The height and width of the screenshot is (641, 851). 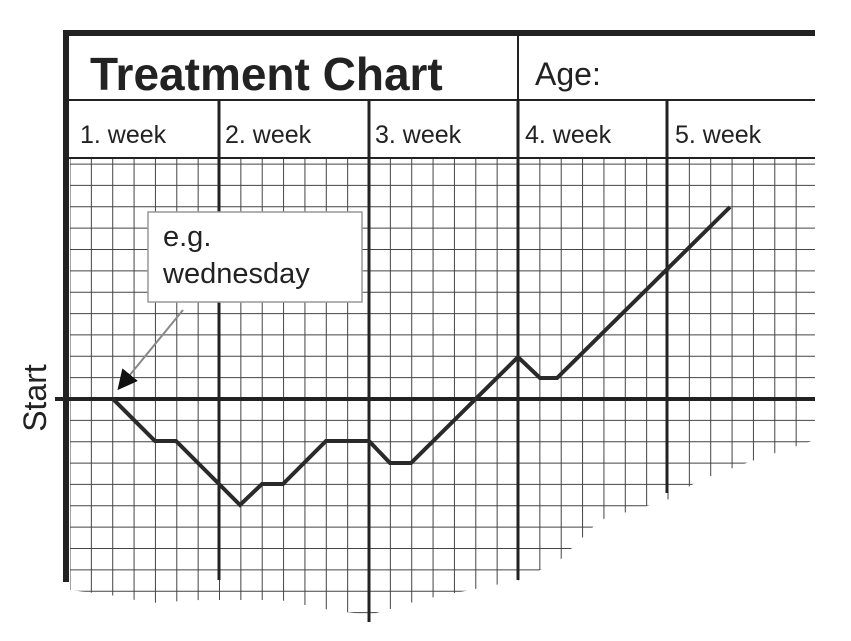 I want to click on annotation-box, so click(x=255, y=257).